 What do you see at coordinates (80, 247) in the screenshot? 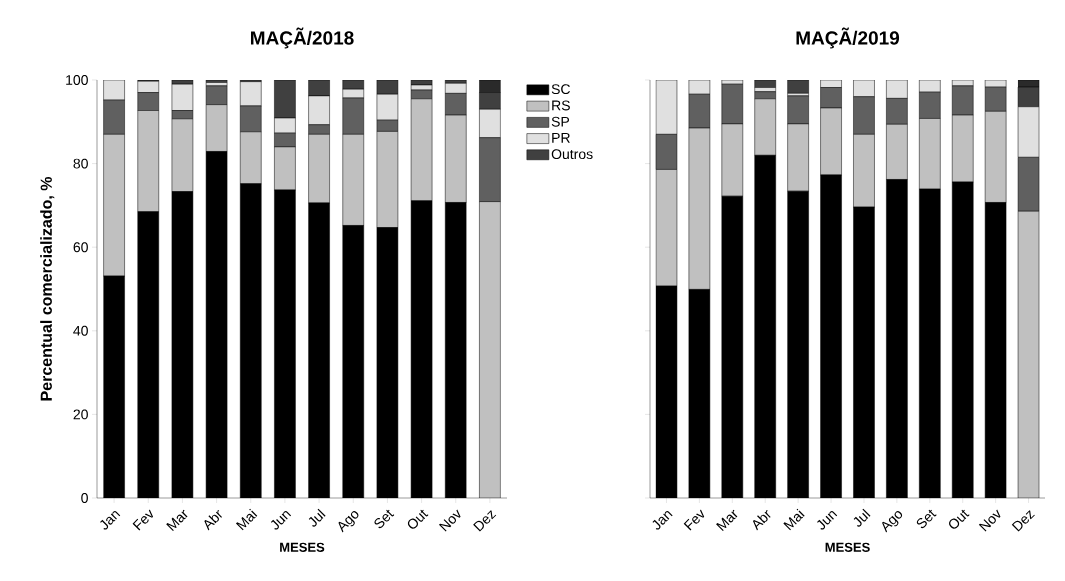
I see `y-tick-label: 60` at bounding box center [80, 247].